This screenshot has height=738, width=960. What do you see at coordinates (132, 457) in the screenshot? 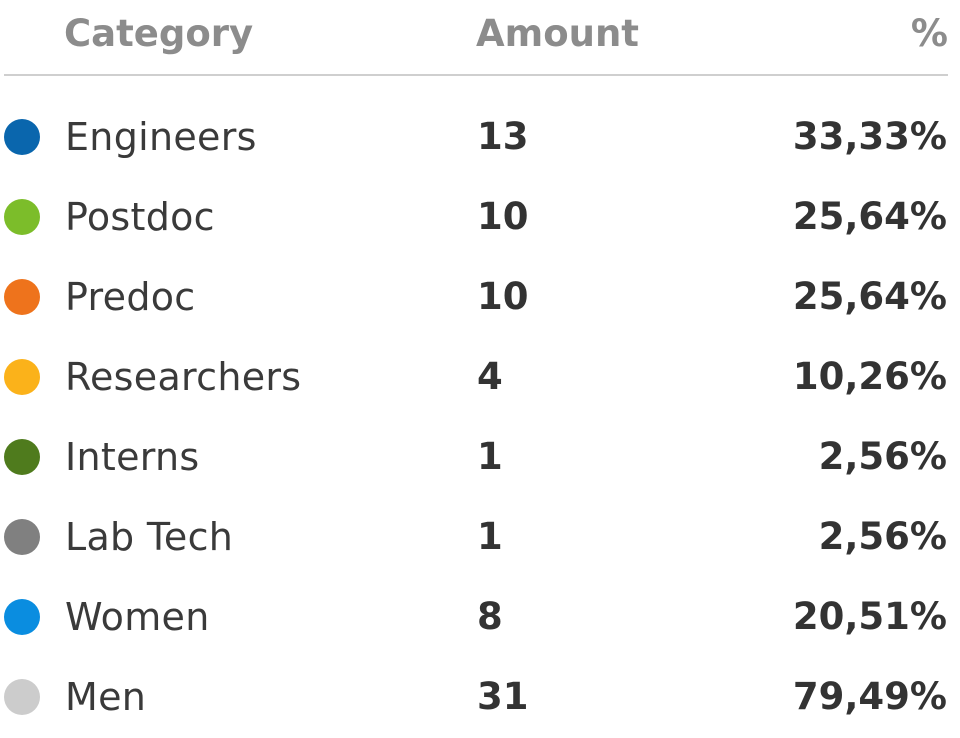
I see `row-category: Interns` at bounding box center [132, 457].